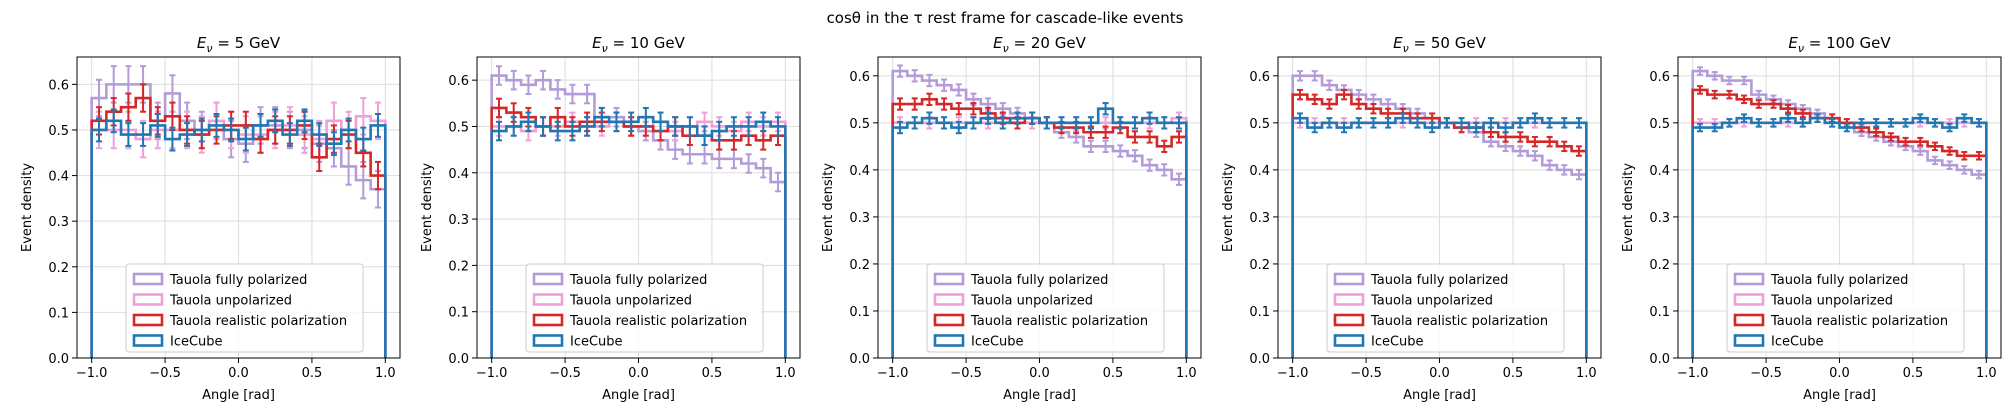  Describe the element at coordinates (1439, 44) in the screenshot. I see `panel-title: Eν = 50 GeV` at that location.